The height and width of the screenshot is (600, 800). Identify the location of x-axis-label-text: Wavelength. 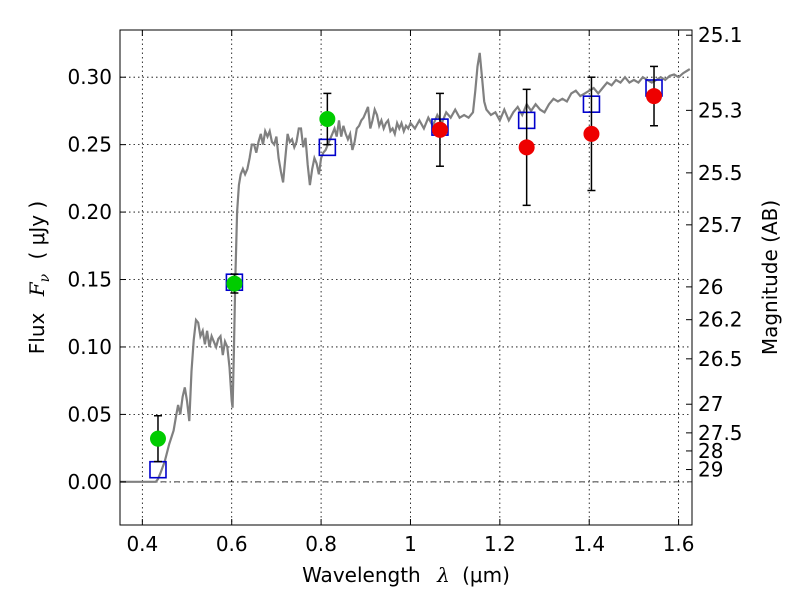
(361, 575).